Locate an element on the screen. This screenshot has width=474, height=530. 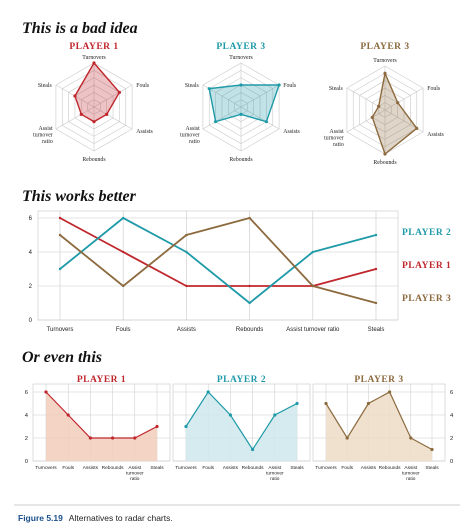
caption-label: Figure 5.19 is located at coordinates (40, 518).